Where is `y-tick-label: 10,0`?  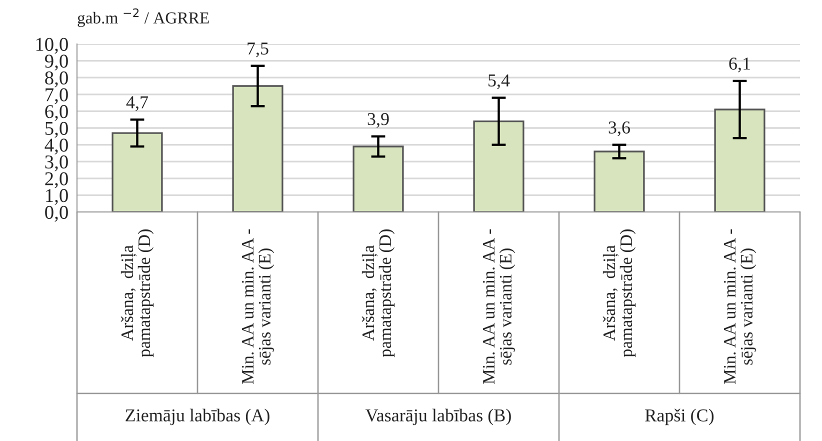
y-tick-label: 10,0 is located at coordinates (52, 46).